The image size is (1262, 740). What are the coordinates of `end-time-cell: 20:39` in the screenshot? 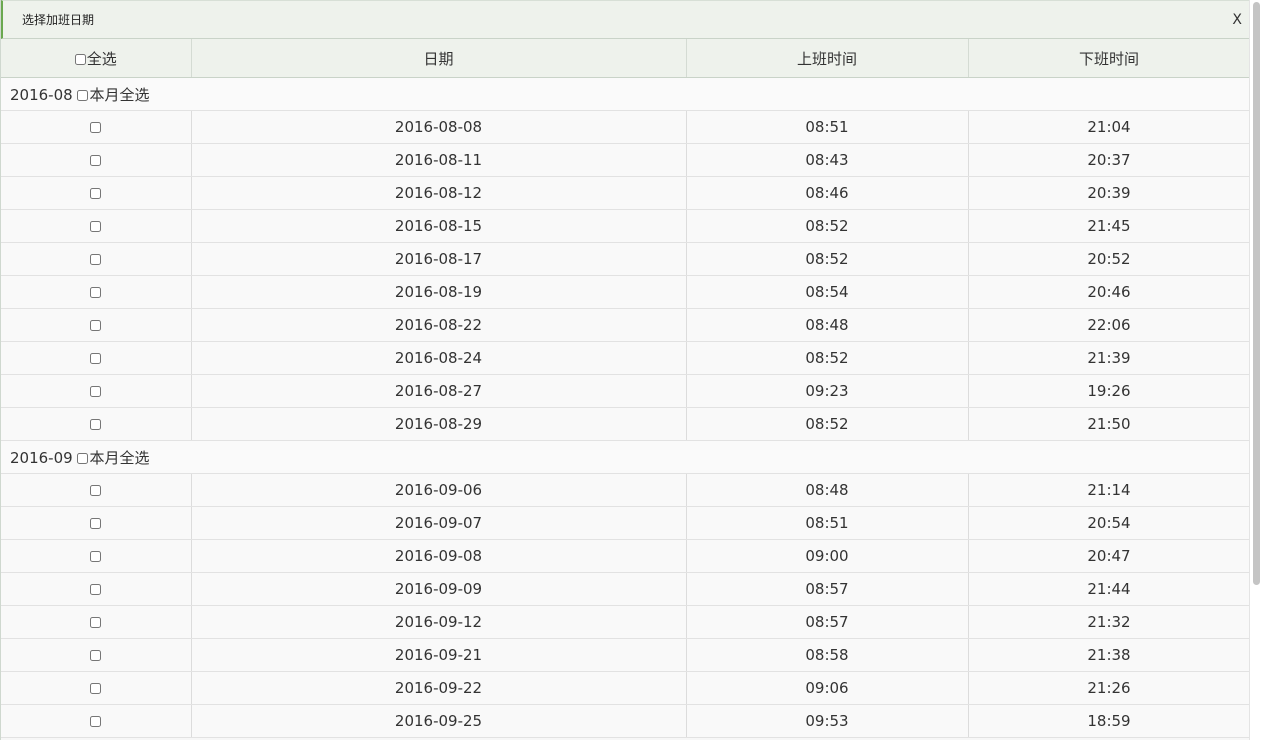 It's located at (1109, 193).